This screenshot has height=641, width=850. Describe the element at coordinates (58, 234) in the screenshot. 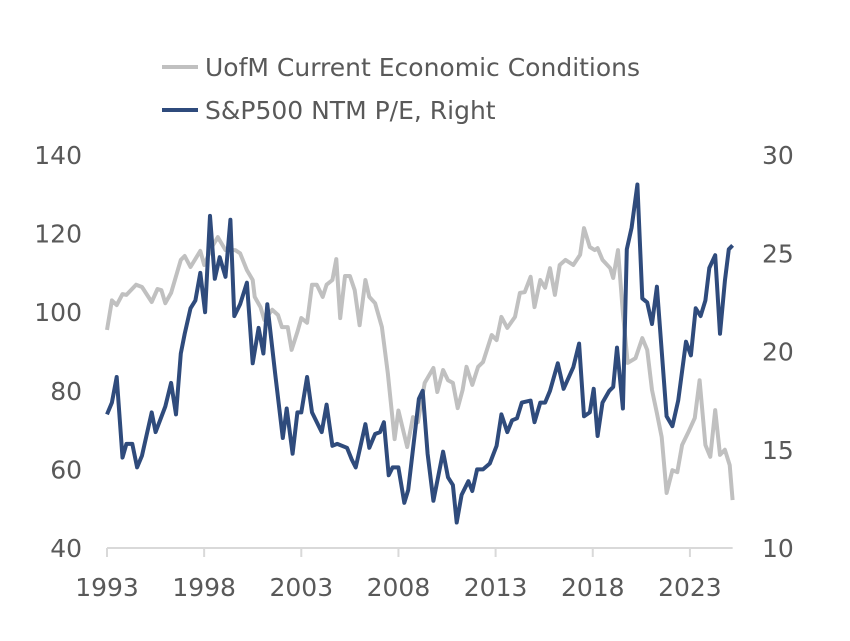

I see `left-y-tick-label: 120` at that location.